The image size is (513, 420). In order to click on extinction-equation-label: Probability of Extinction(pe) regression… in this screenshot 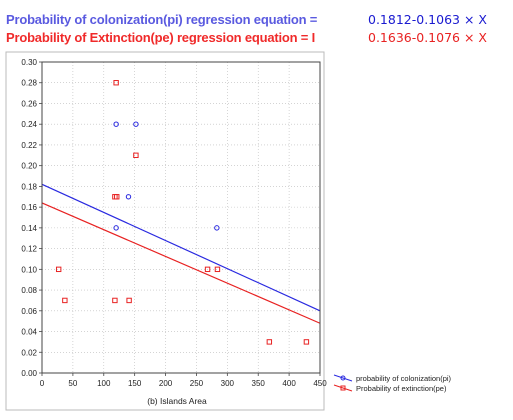, I will do `click(161, 37)`.